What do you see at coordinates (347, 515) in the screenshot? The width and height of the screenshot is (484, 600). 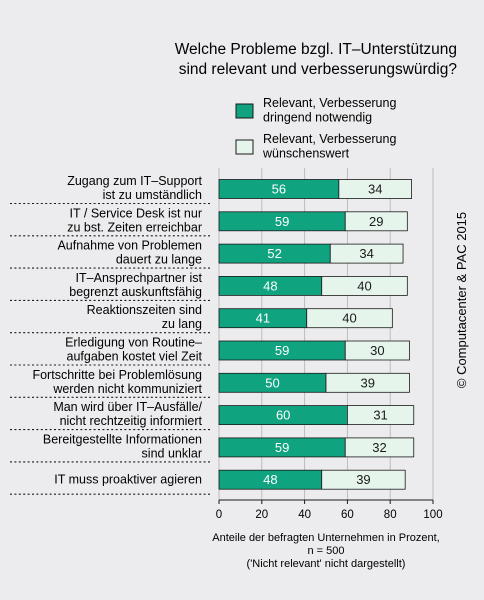 I see `x-tick-label: 60` at bounding box center [347, 515].